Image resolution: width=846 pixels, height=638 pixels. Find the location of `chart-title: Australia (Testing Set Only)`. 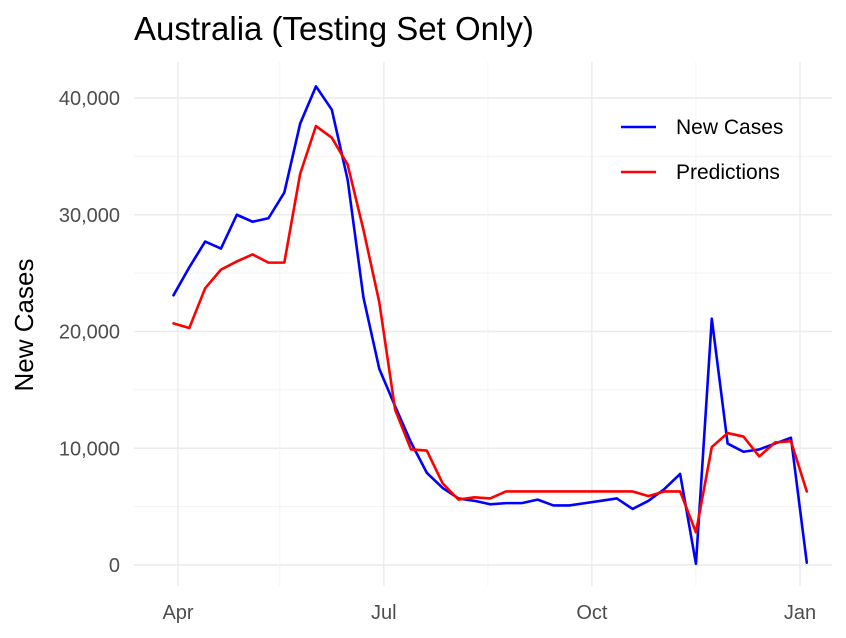

chart-title: Australia (Testing Set Only) is located at coordinates (334, 28).